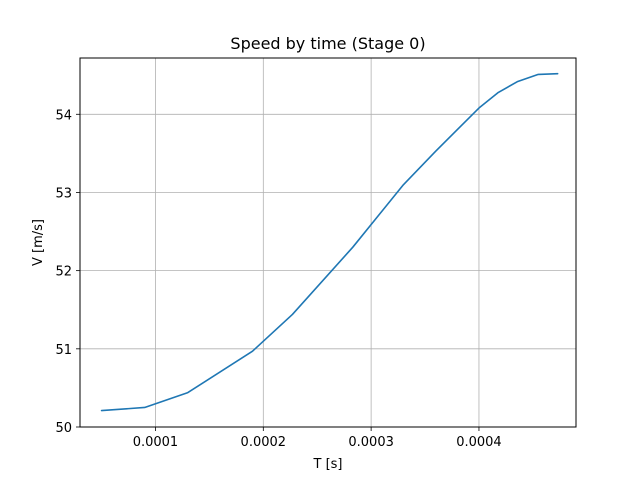 The height and width of the screenshot is (485, 640). I want to click on x-tick-label: 0.0003, so click(371, 442).